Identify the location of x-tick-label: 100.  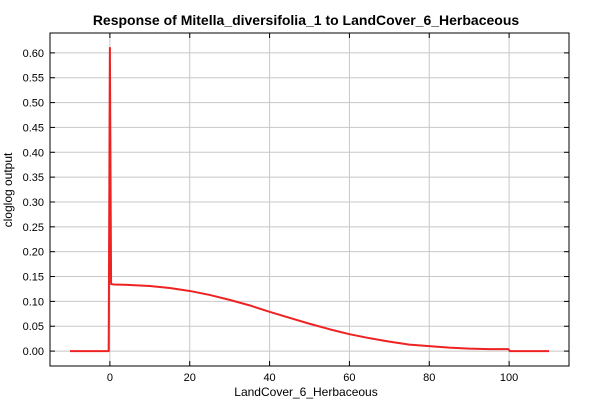
(509, 378).